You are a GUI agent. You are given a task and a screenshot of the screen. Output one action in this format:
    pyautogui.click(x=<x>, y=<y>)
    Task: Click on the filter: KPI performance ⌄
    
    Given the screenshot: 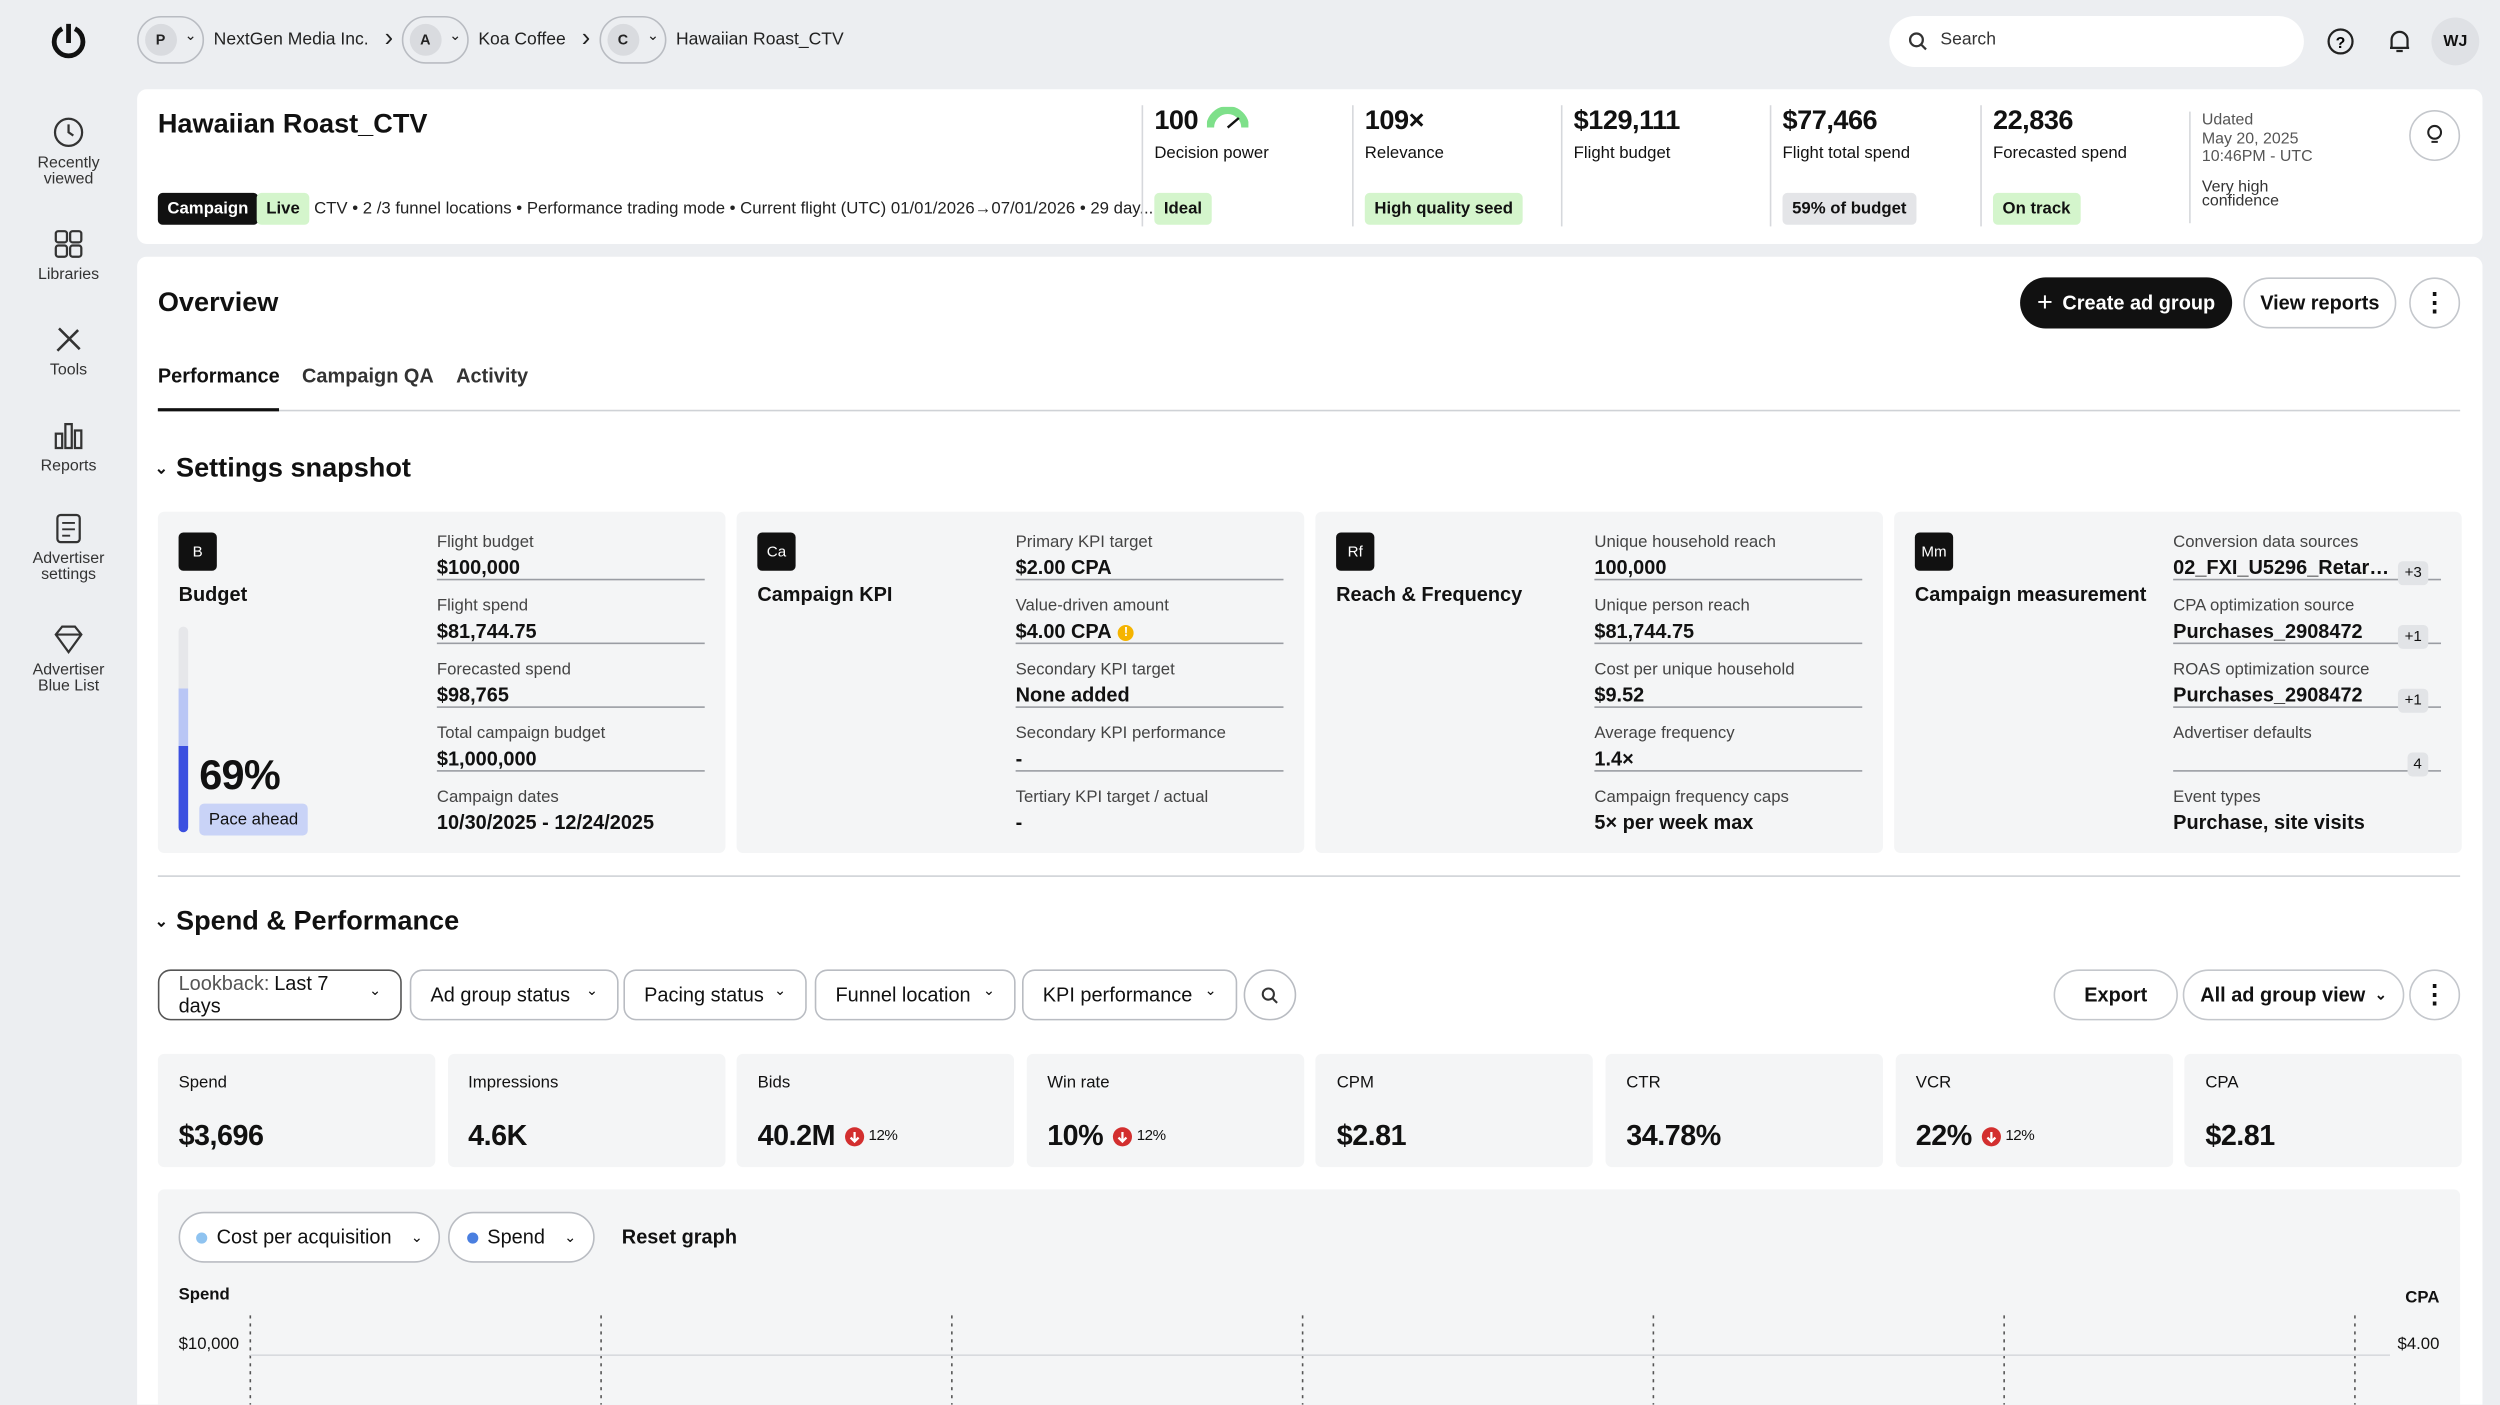 What is the action you would take?
    pyautogui.click(x=1130, y=995)
    